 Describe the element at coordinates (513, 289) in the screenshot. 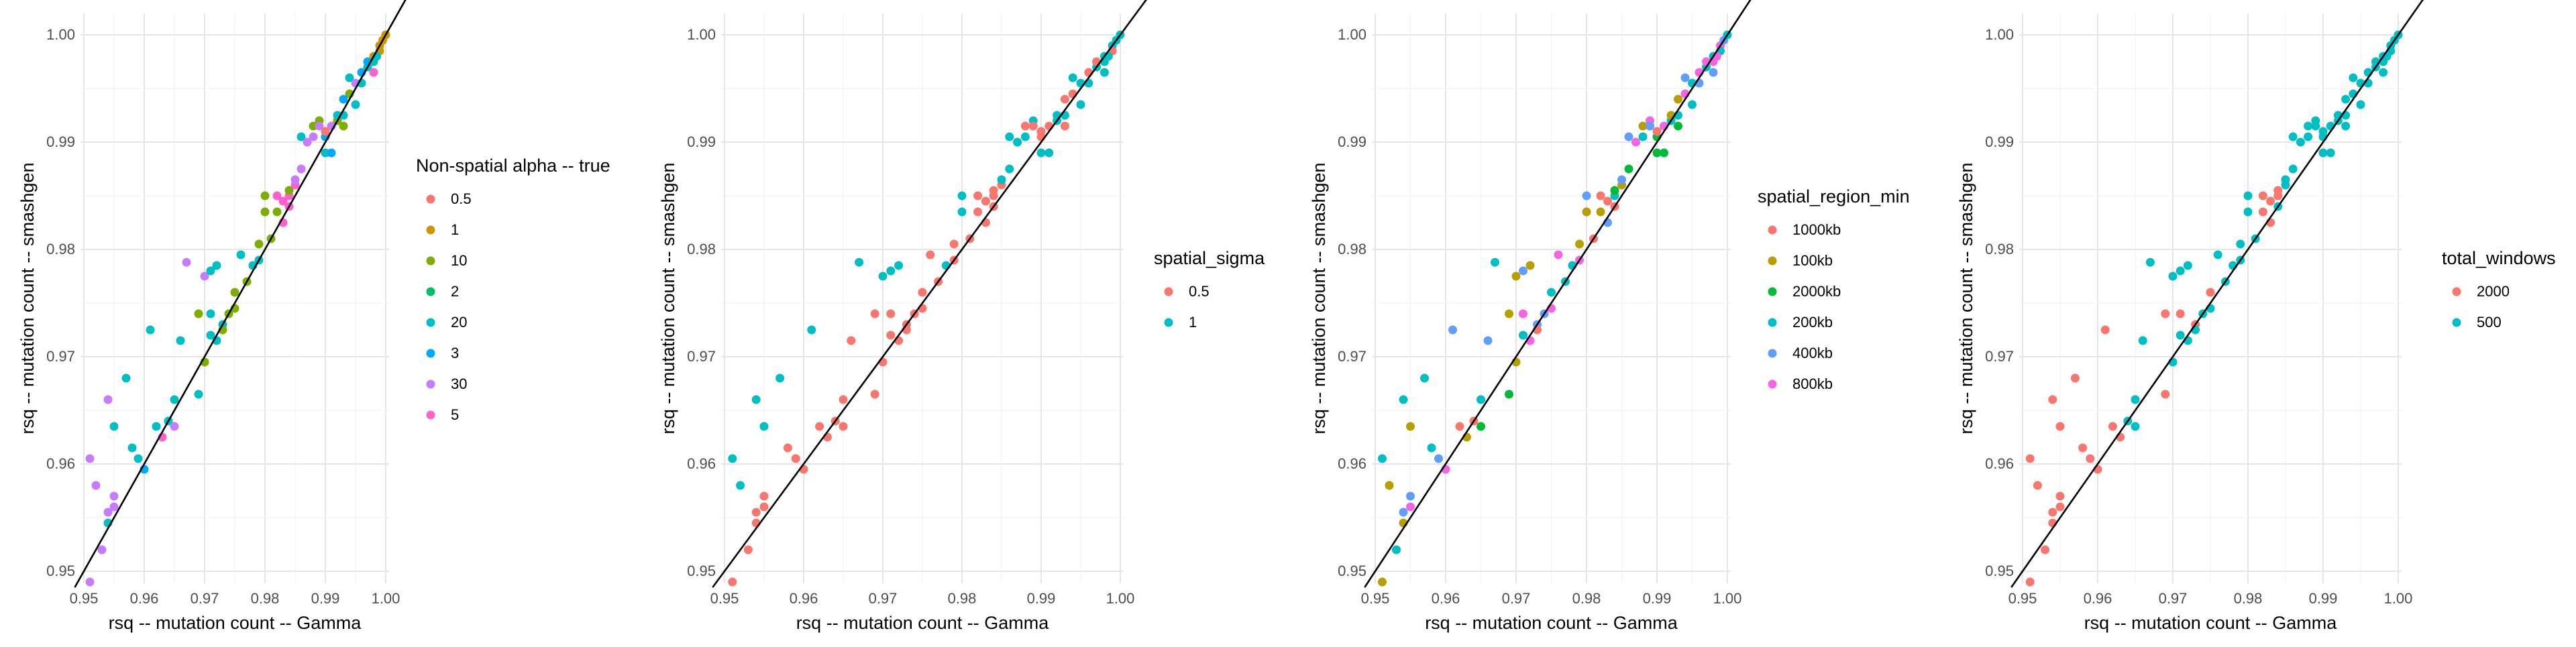

I see `legend: Non-spatial alpha -- true 0.5 1 10 2 20 3 30 5` at that location.